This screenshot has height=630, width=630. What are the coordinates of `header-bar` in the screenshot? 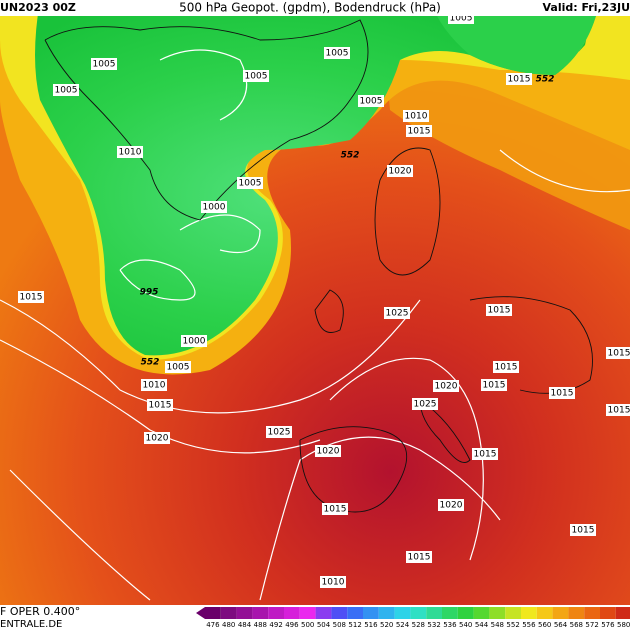 It's located at (315, 8).